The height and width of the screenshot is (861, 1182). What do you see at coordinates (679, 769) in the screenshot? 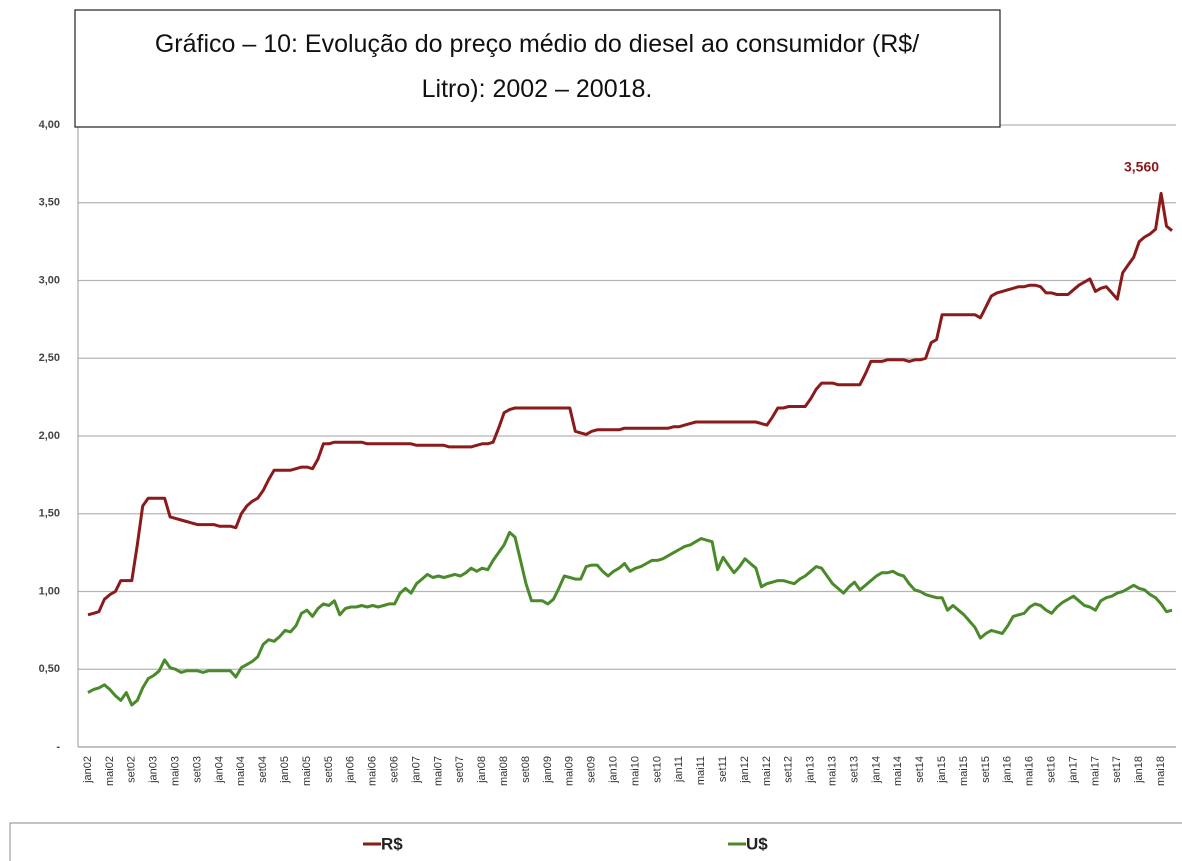
I see `x-tick-label: jan11` at bounding box center [679, 769].